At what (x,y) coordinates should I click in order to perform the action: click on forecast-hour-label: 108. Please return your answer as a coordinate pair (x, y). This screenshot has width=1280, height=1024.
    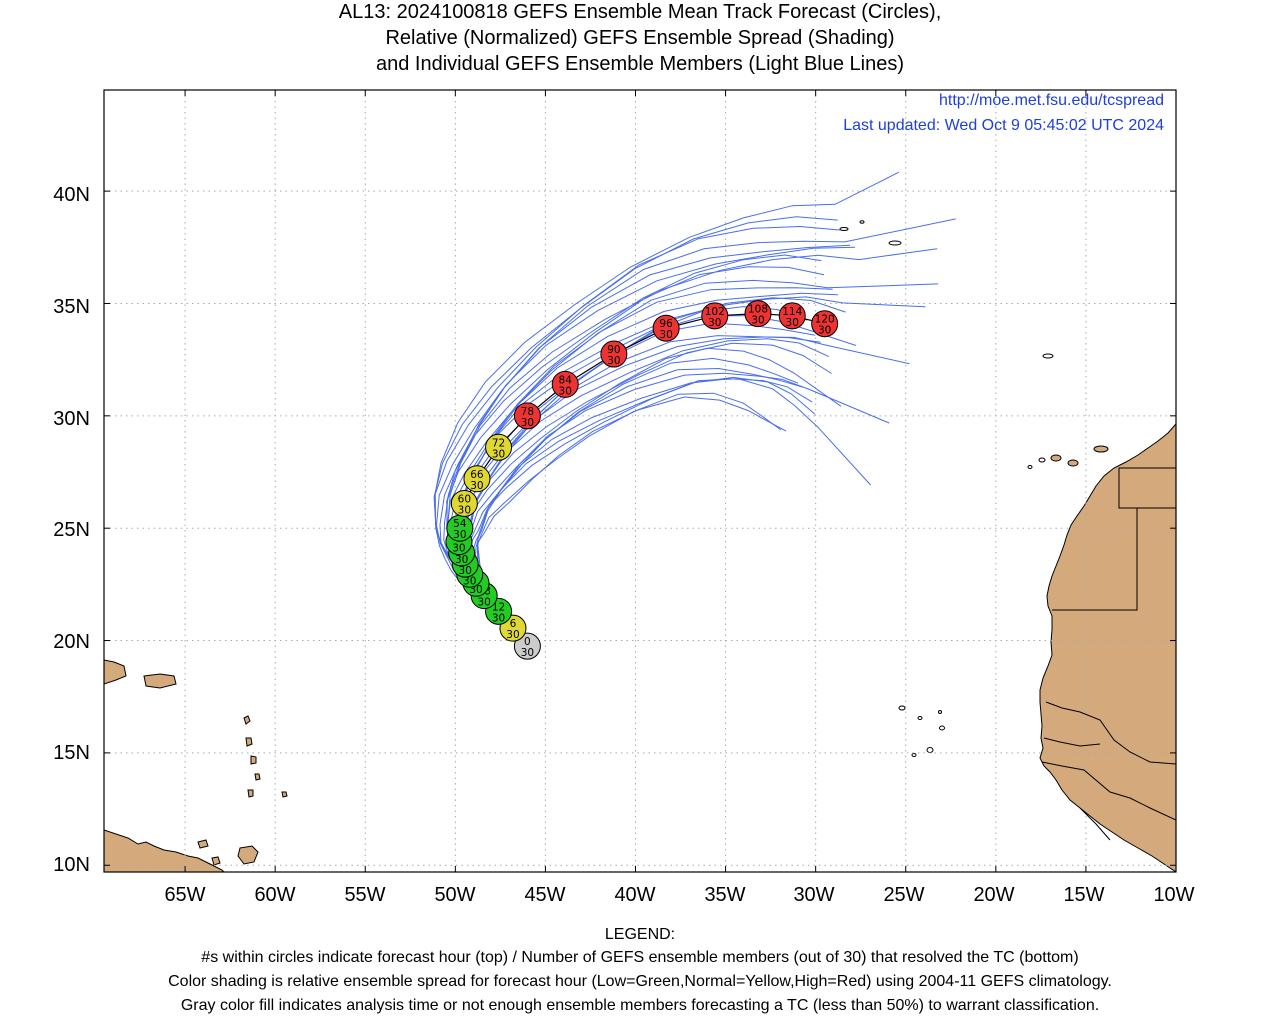
    Looking at the image, I should click on (758, 310).